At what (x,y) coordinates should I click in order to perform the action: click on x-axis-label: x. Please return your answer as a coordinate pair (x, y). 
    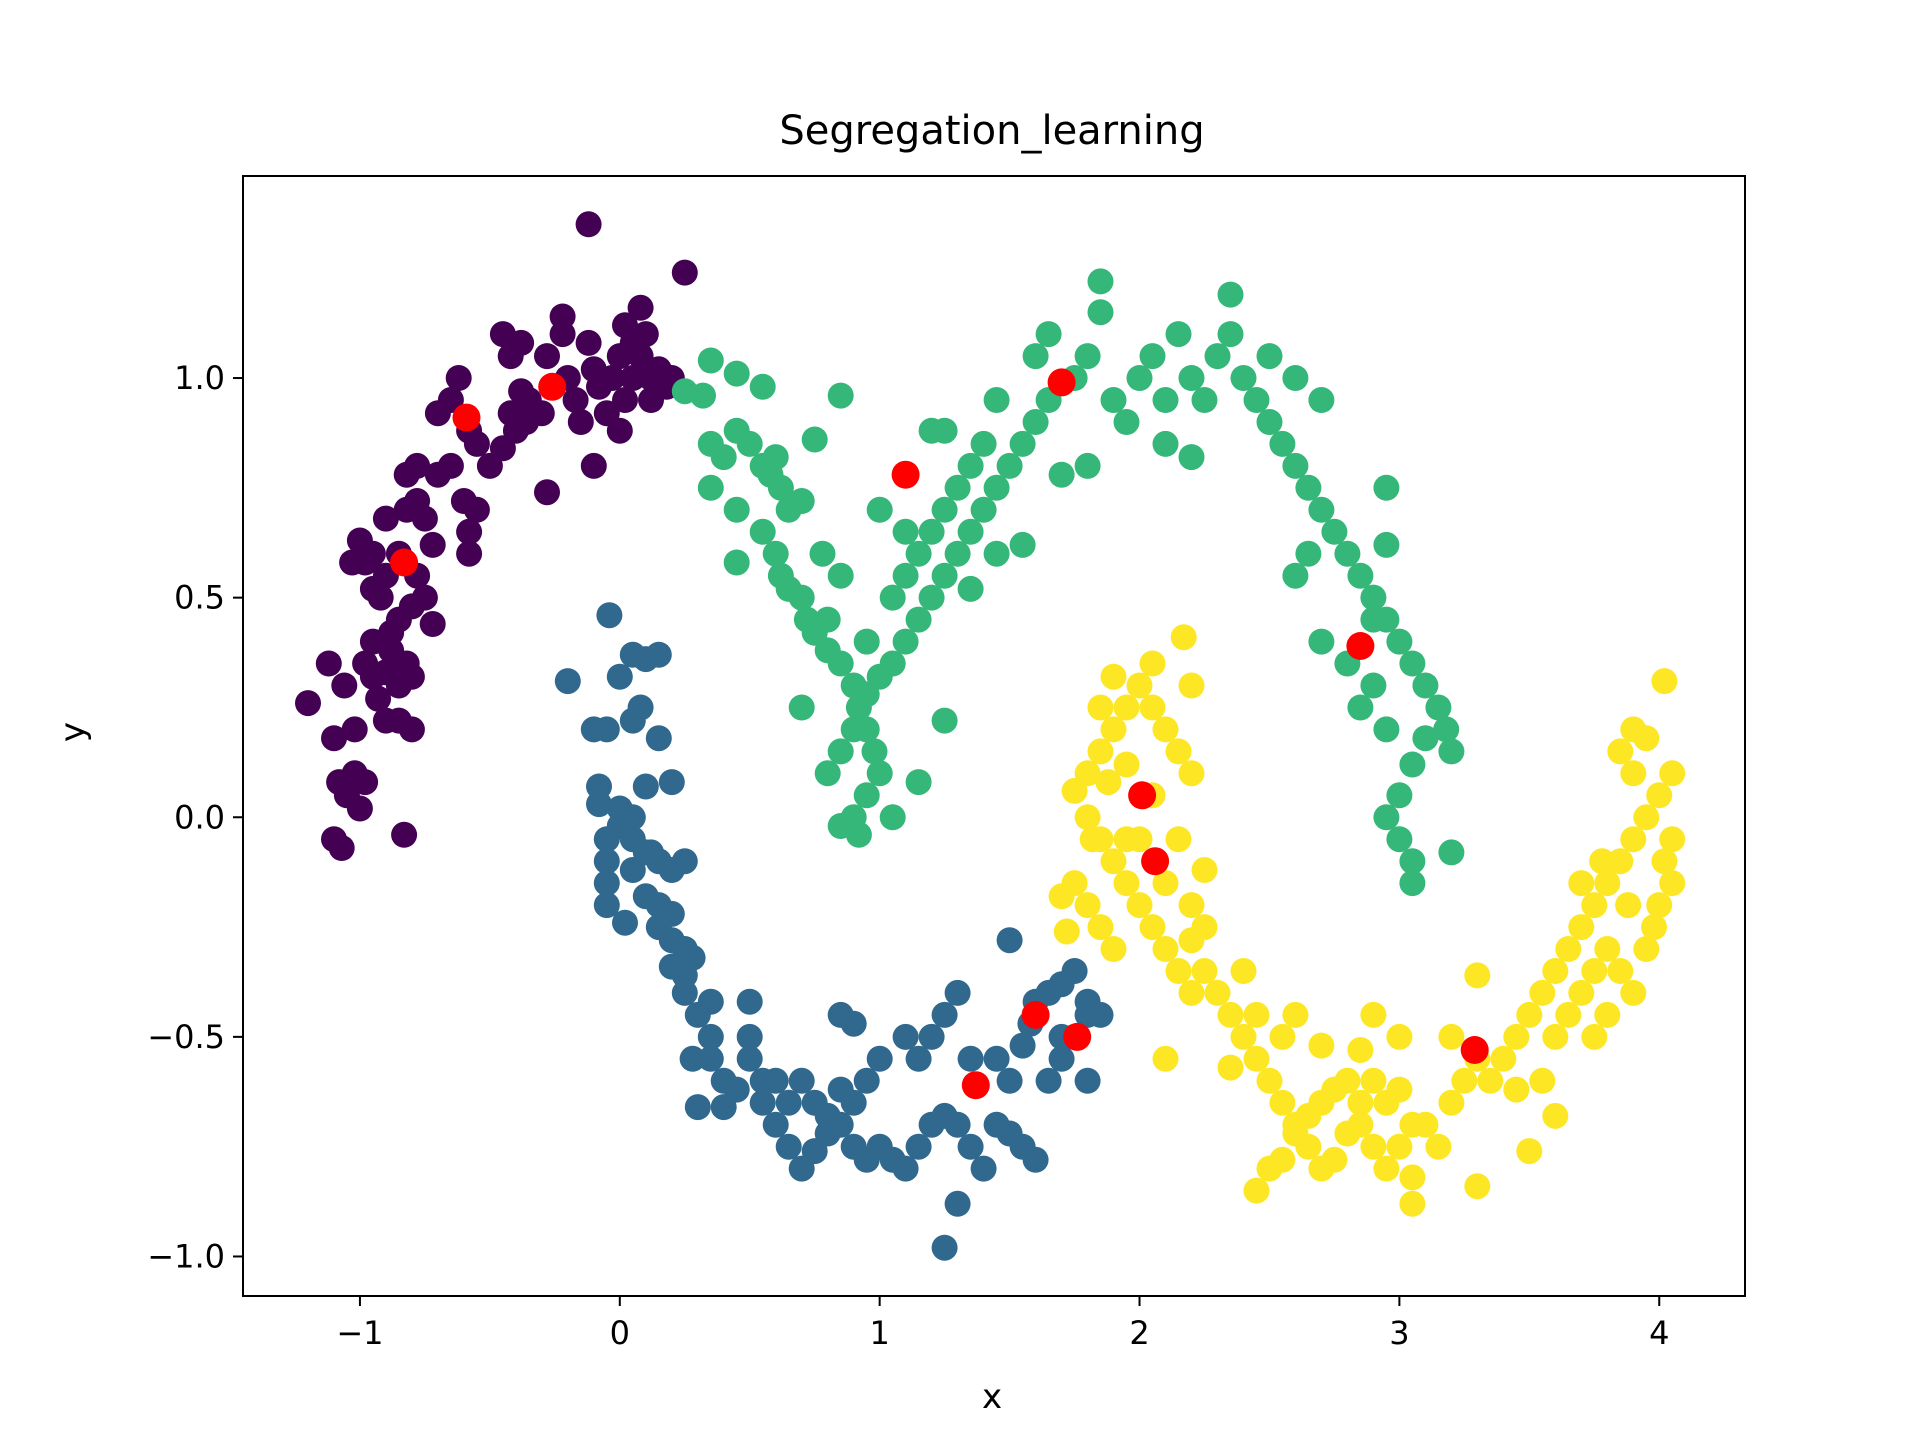
    Looking at the image, I should click on (992, 1397).